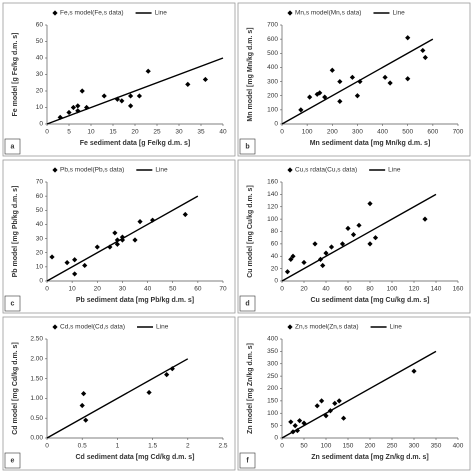 This screenshot has width=474, height=474. I want to click on y-tick-label: 2.00, so click(36, 359).